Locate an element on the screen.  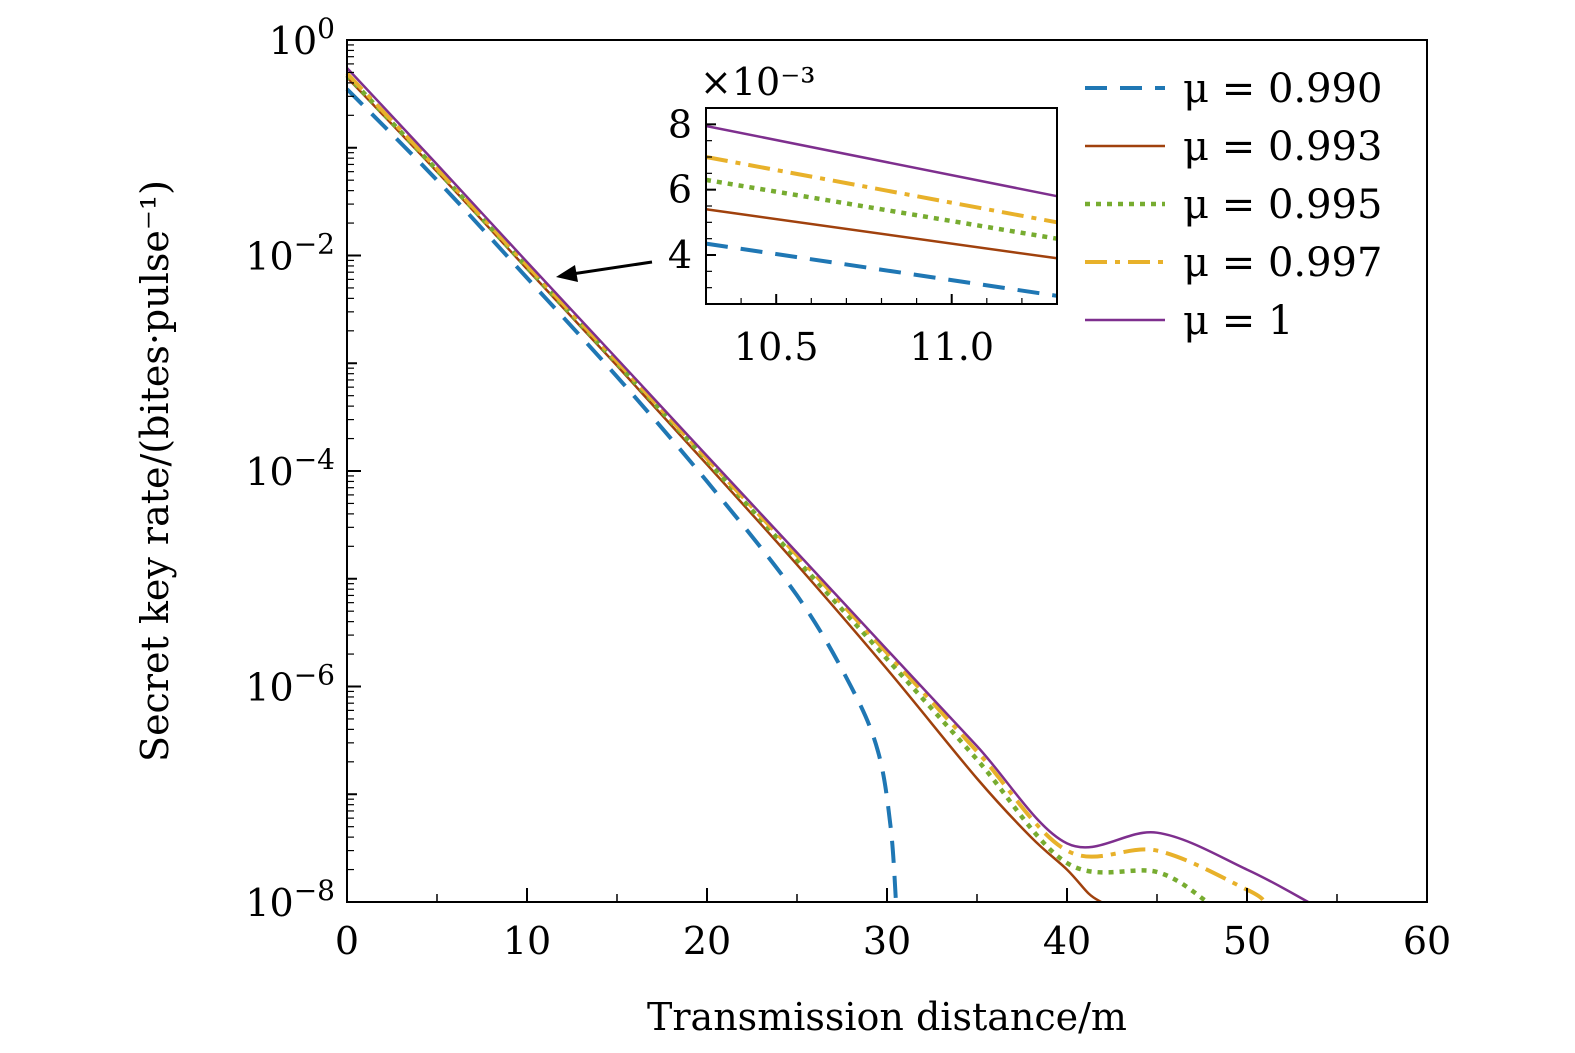
inset-y-tick-label: 8 is located at coordinates (680, 124).